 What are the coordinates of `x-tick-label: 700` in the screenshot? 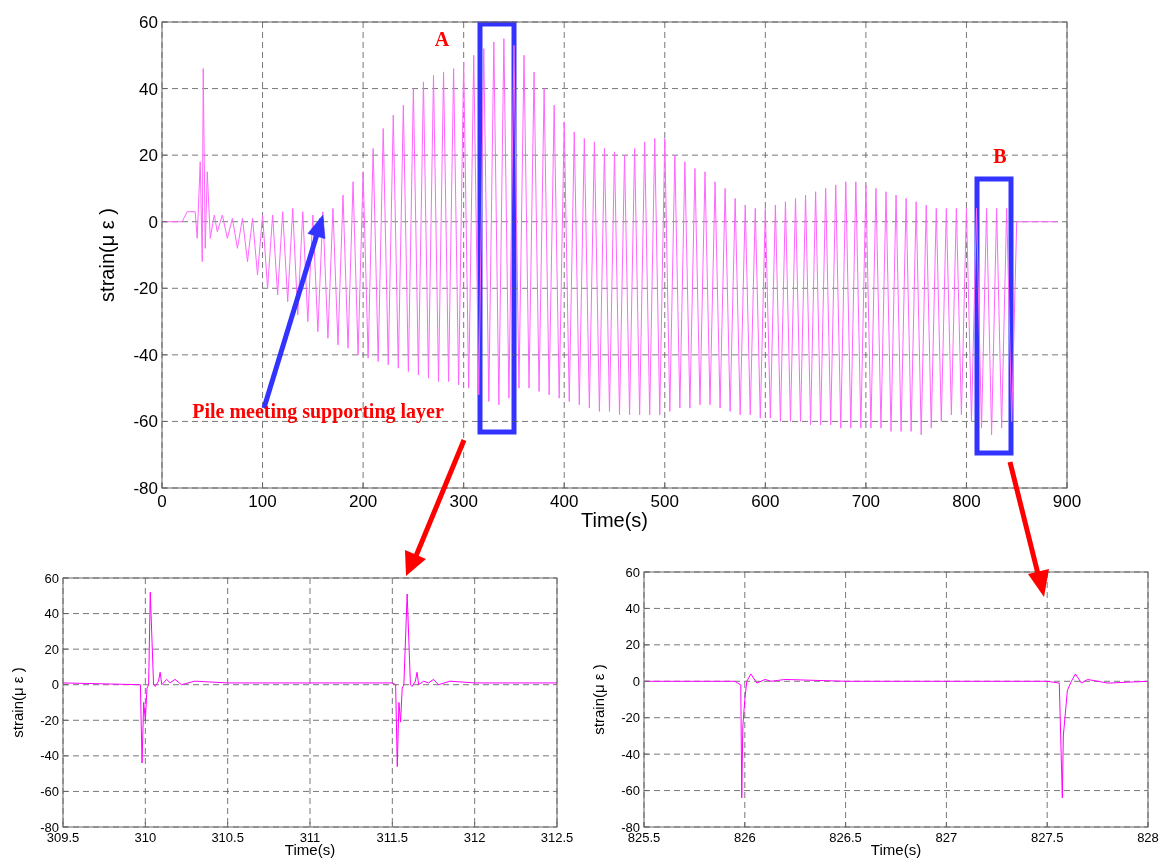 It's located at (866, 501).